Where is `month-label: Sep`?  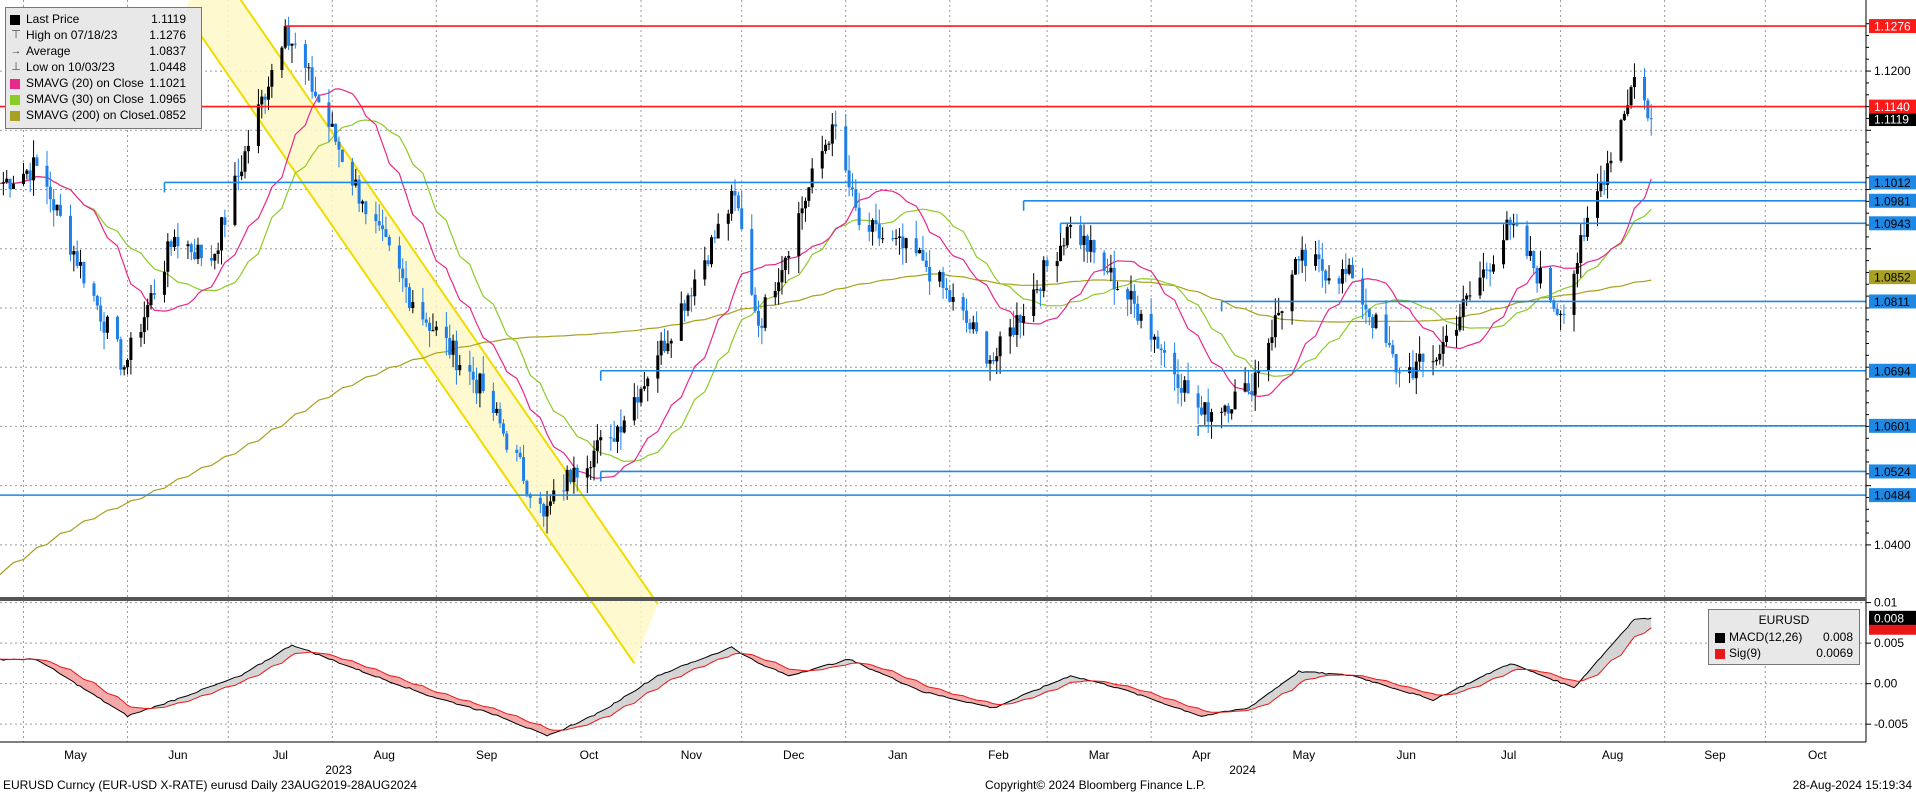 month-label: Sep is located at coordinates (1715, 755).